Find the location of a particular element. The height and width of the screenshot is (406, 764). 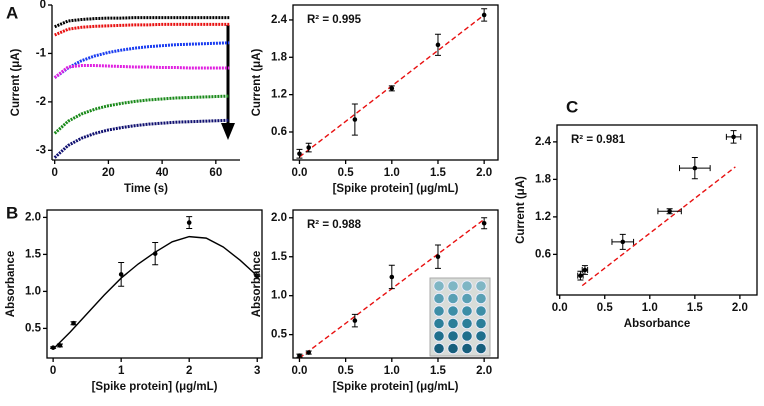

annotation: R² = 0.995 is located at coordinates (334, 20).